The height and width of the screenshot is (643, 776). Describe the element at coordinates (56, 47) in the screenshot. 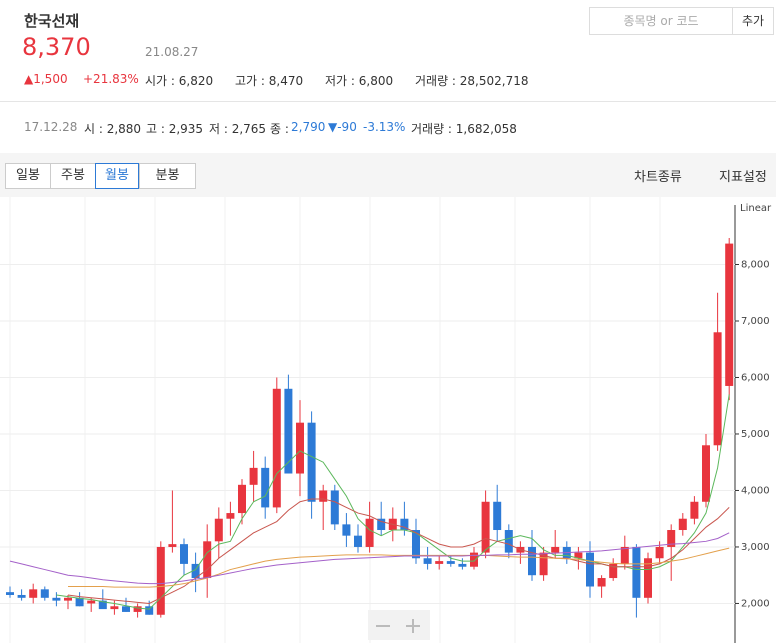

I see `price: 8,370` at that location.